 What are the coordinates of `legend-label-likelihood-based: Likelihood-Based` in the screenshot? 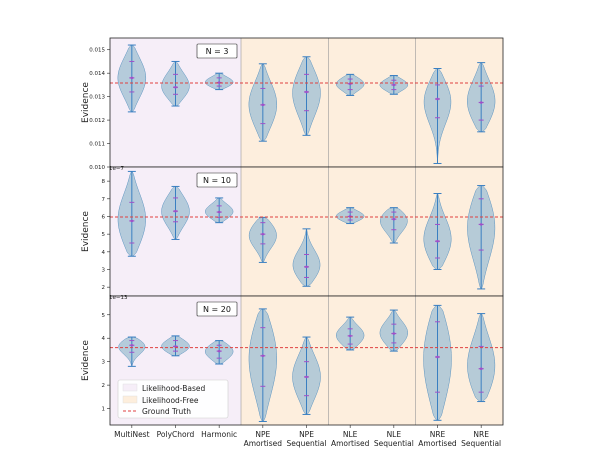 It's located at (174, 388).